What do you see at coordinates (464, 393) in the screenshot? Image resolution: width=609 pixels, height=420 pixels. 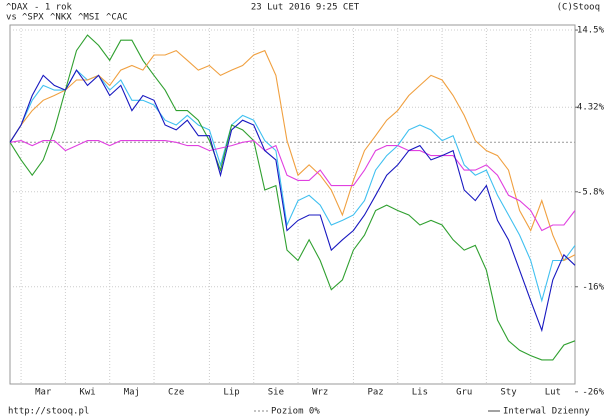 I see `x-tick-label: Gru` at bounding box center [464, 393].